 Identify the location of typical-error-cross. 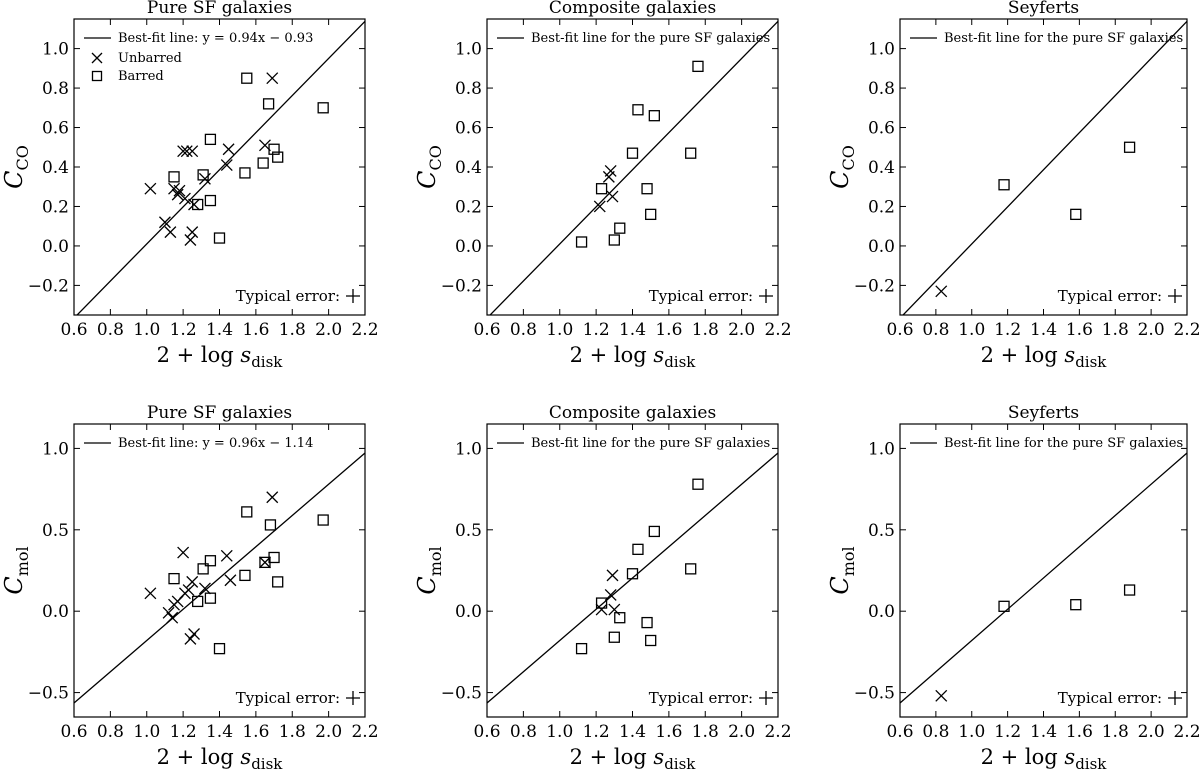
(766, 296).